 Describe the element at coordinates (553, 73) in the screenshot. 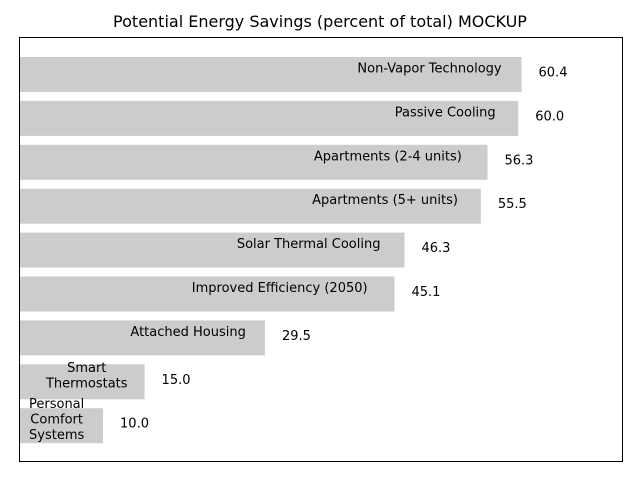

I see `value-label: 60.4` at that location.